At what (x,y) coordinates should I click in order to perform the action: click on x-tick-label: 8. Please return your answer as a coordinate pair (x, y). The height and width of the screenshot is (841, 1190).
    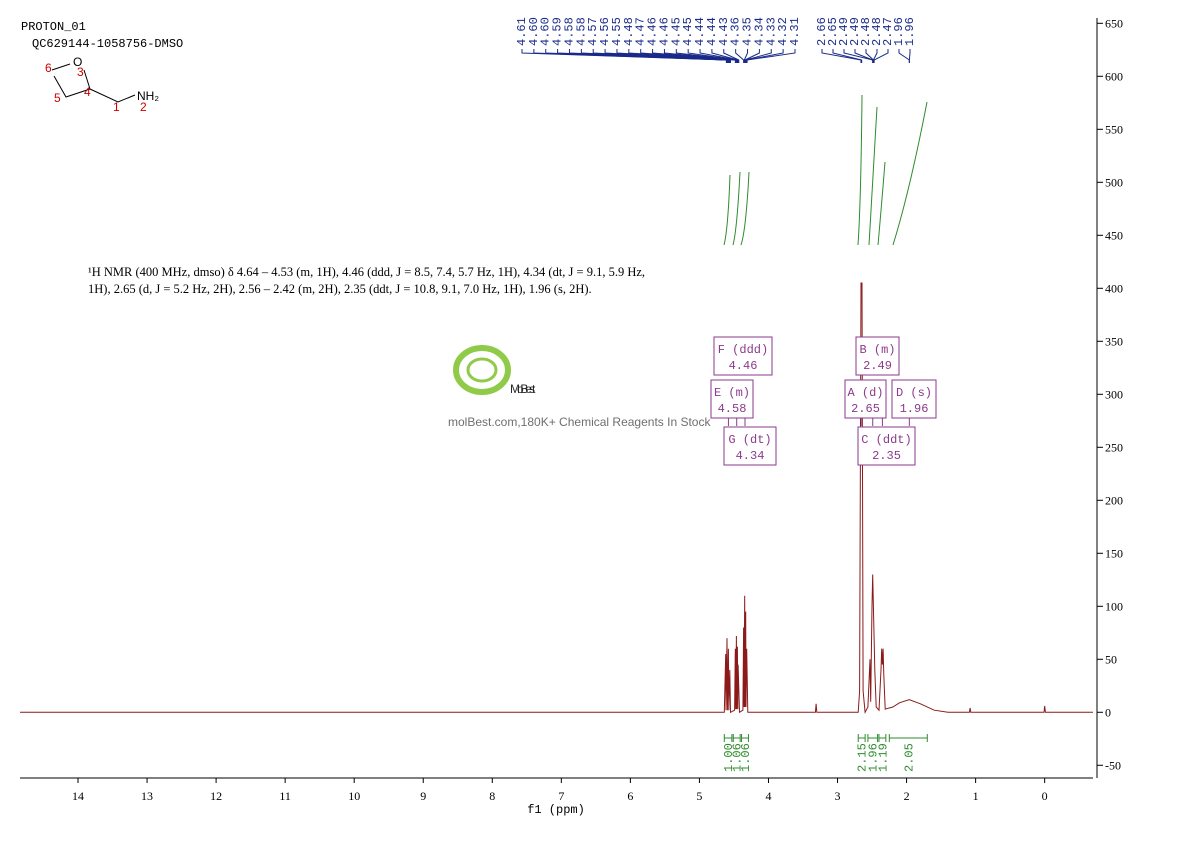
    Looking at the image, I should click on (492, 796).